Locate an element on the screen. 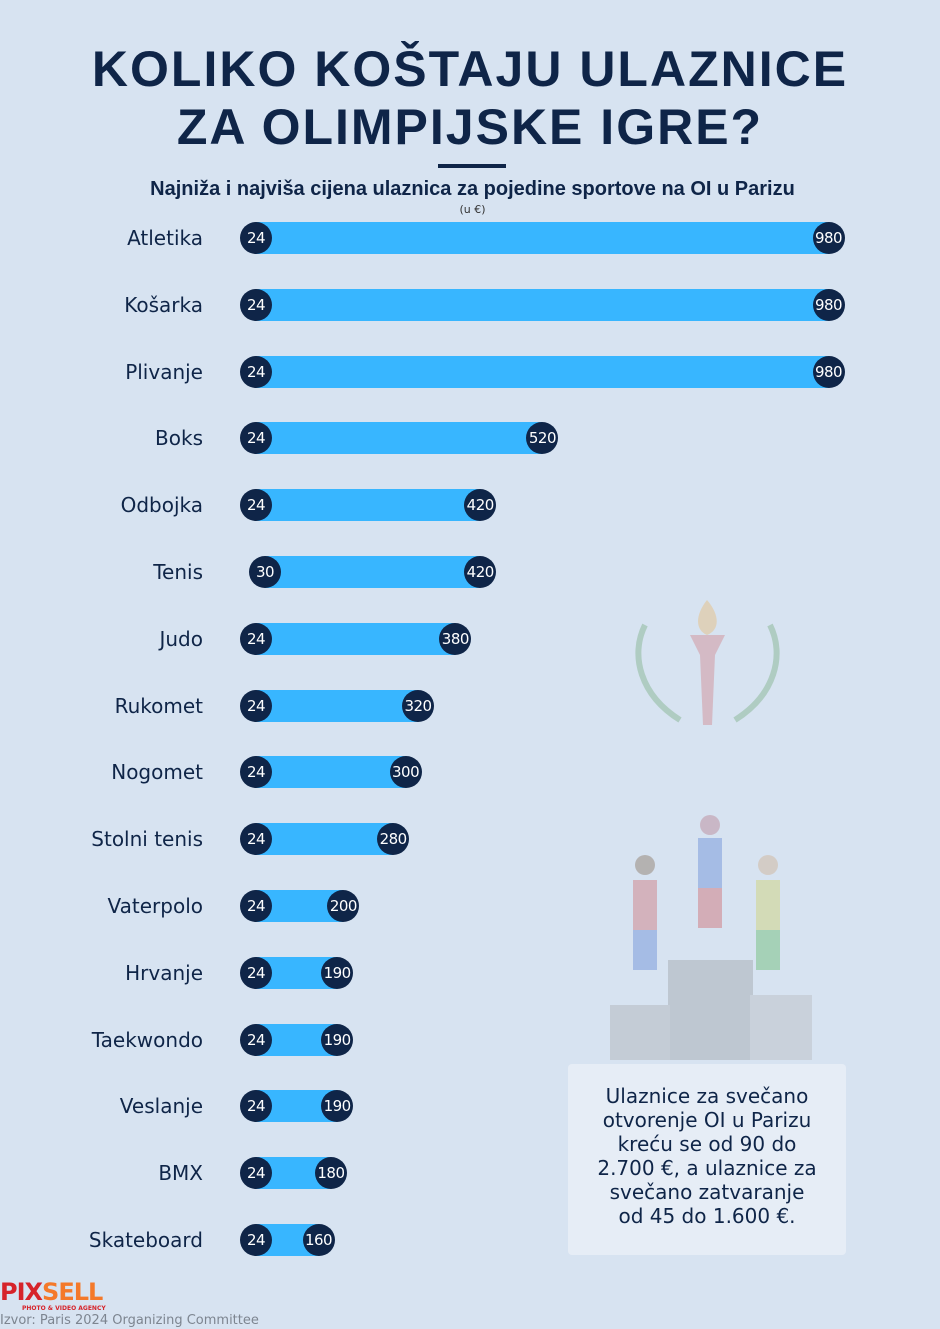  category-label: Stolni tenis is located at coordinates (147, 839).